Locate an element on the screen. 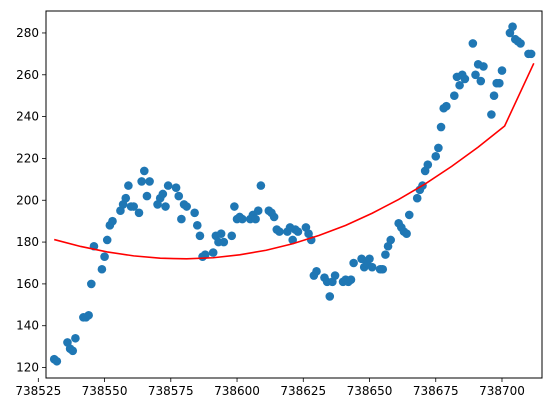 This screenshot has height=417, width=552. x-tick-label: 738700 is located at coordinates (502, 391).